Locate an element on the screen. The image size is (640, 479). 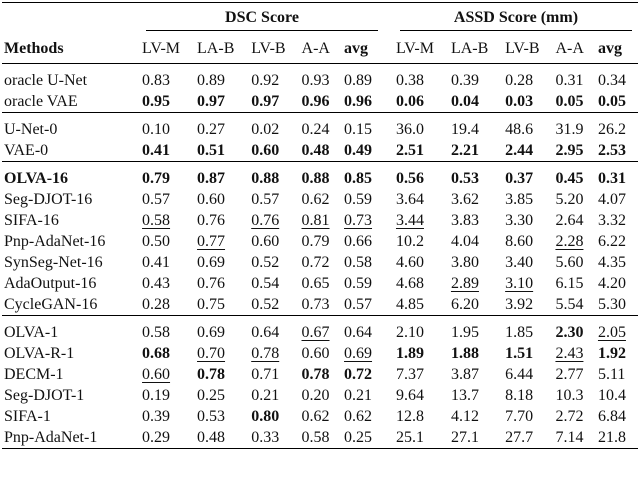
cell: 0.25 is located at coordinates (222, 395).